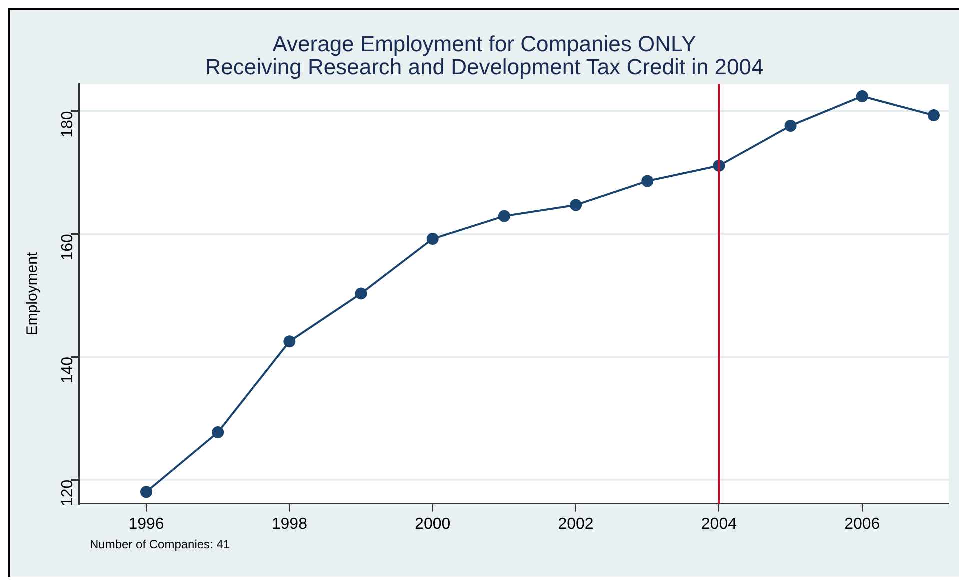 This screenshot has height=580, width=959. What do you see at coordinates (576, 524) in the screenshot?
I see `x-tick-label: 2002` at bounding box center [576, 524].